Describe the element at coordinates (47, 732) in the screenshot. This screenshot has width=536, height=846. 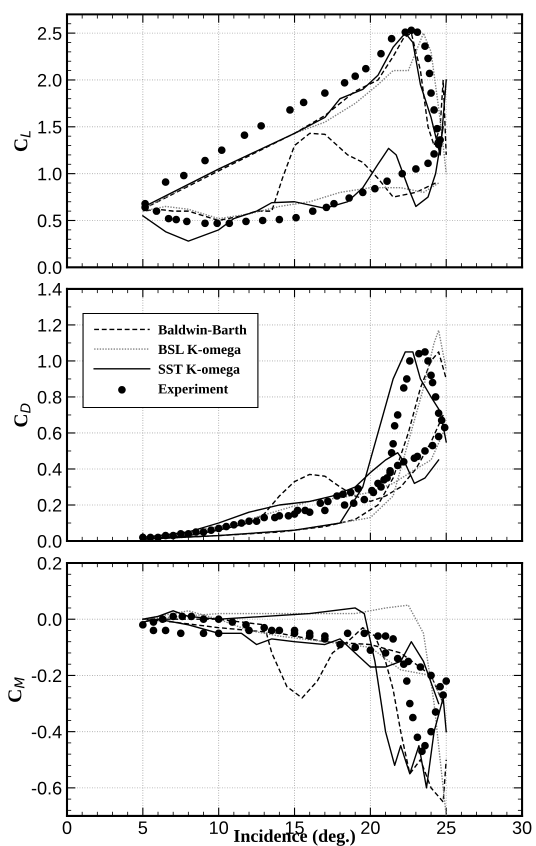
I see `y-tick-label: -0.4` at that location.